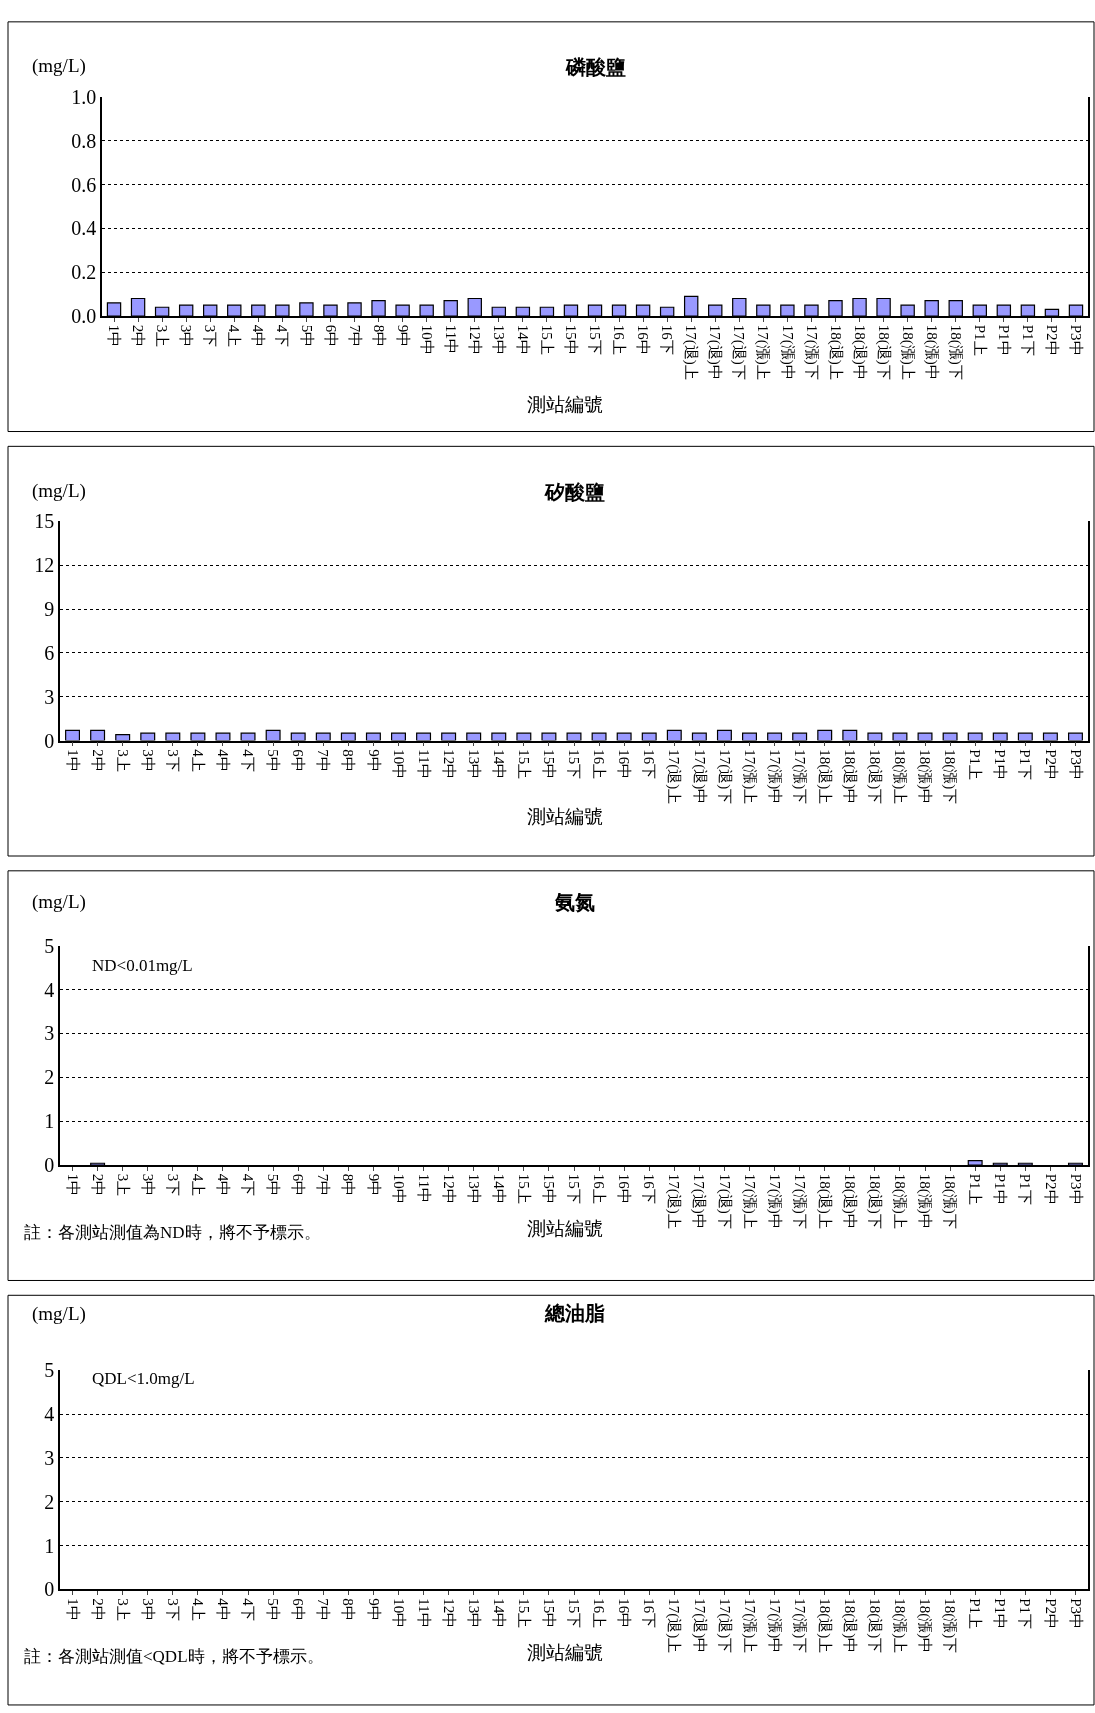 Image resolution: width=1095 pixels, height=1713 pixels. What do you see at coordinates (565, 1652) in the screenshot?
I see `x-axis-title: 測站編號` at bounding box center [565, 1652].